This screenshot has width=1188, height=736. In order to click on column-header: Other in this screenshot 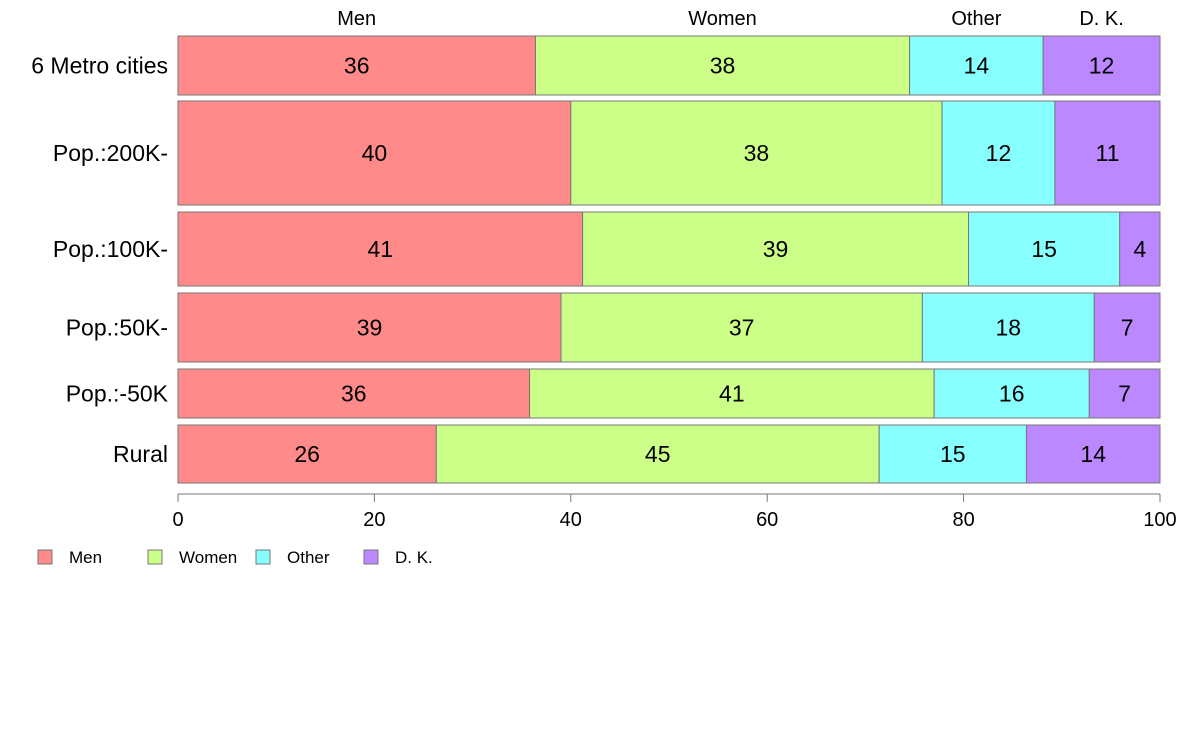, I will do `click(976, 19)`.